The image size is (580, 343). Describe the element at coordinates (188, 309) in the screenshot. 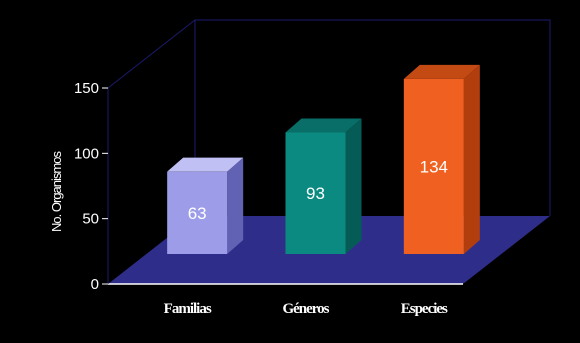

I see `x-category-label: Familias` at that location.